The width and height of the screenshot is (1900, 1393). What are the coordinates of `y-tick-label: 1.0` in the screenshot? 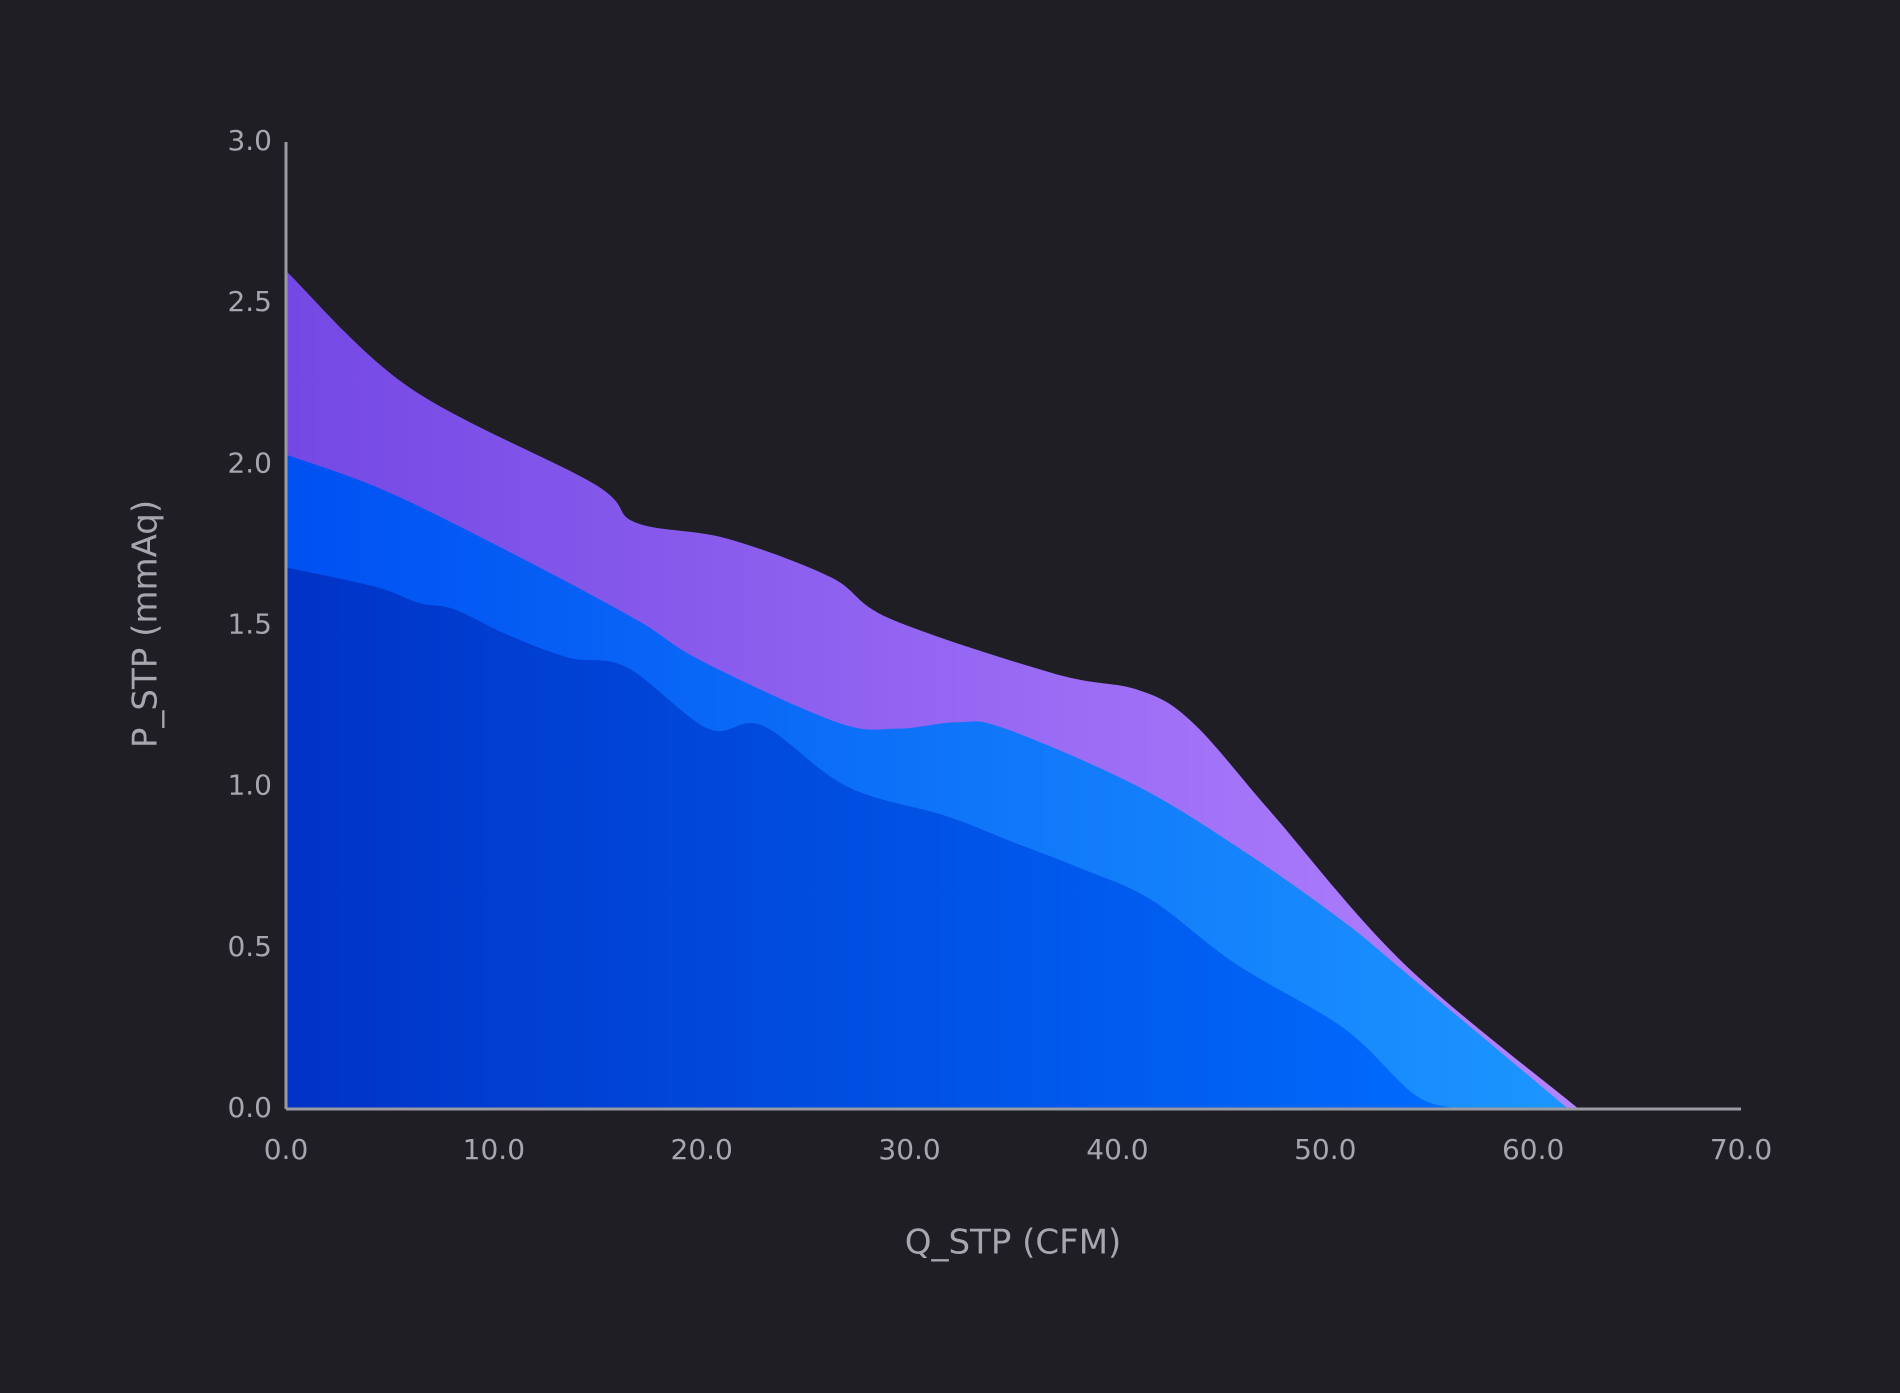 It's located at (249, 785).